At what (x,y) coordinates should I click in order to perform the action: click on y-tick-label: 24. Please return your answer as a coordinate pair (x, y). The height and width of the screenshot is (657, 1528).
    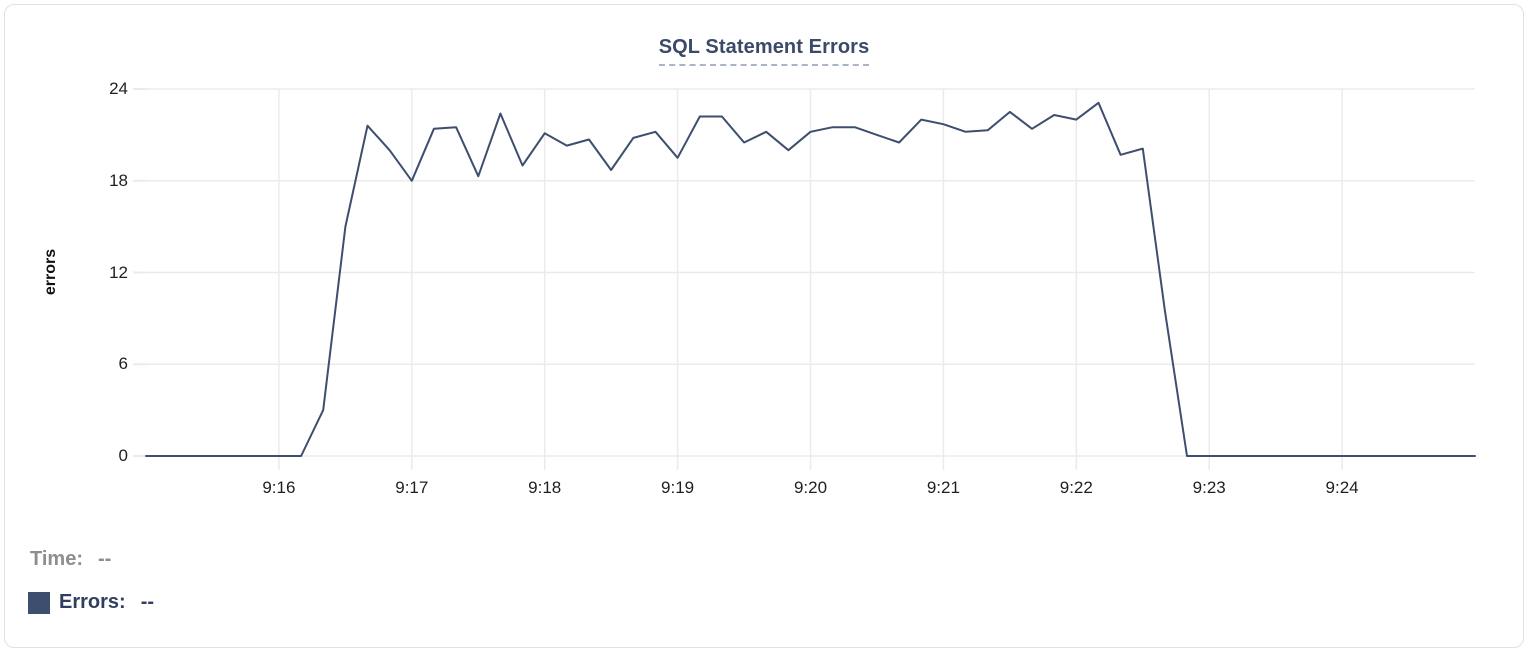
    Looking at the image, I should click on (118, 88).